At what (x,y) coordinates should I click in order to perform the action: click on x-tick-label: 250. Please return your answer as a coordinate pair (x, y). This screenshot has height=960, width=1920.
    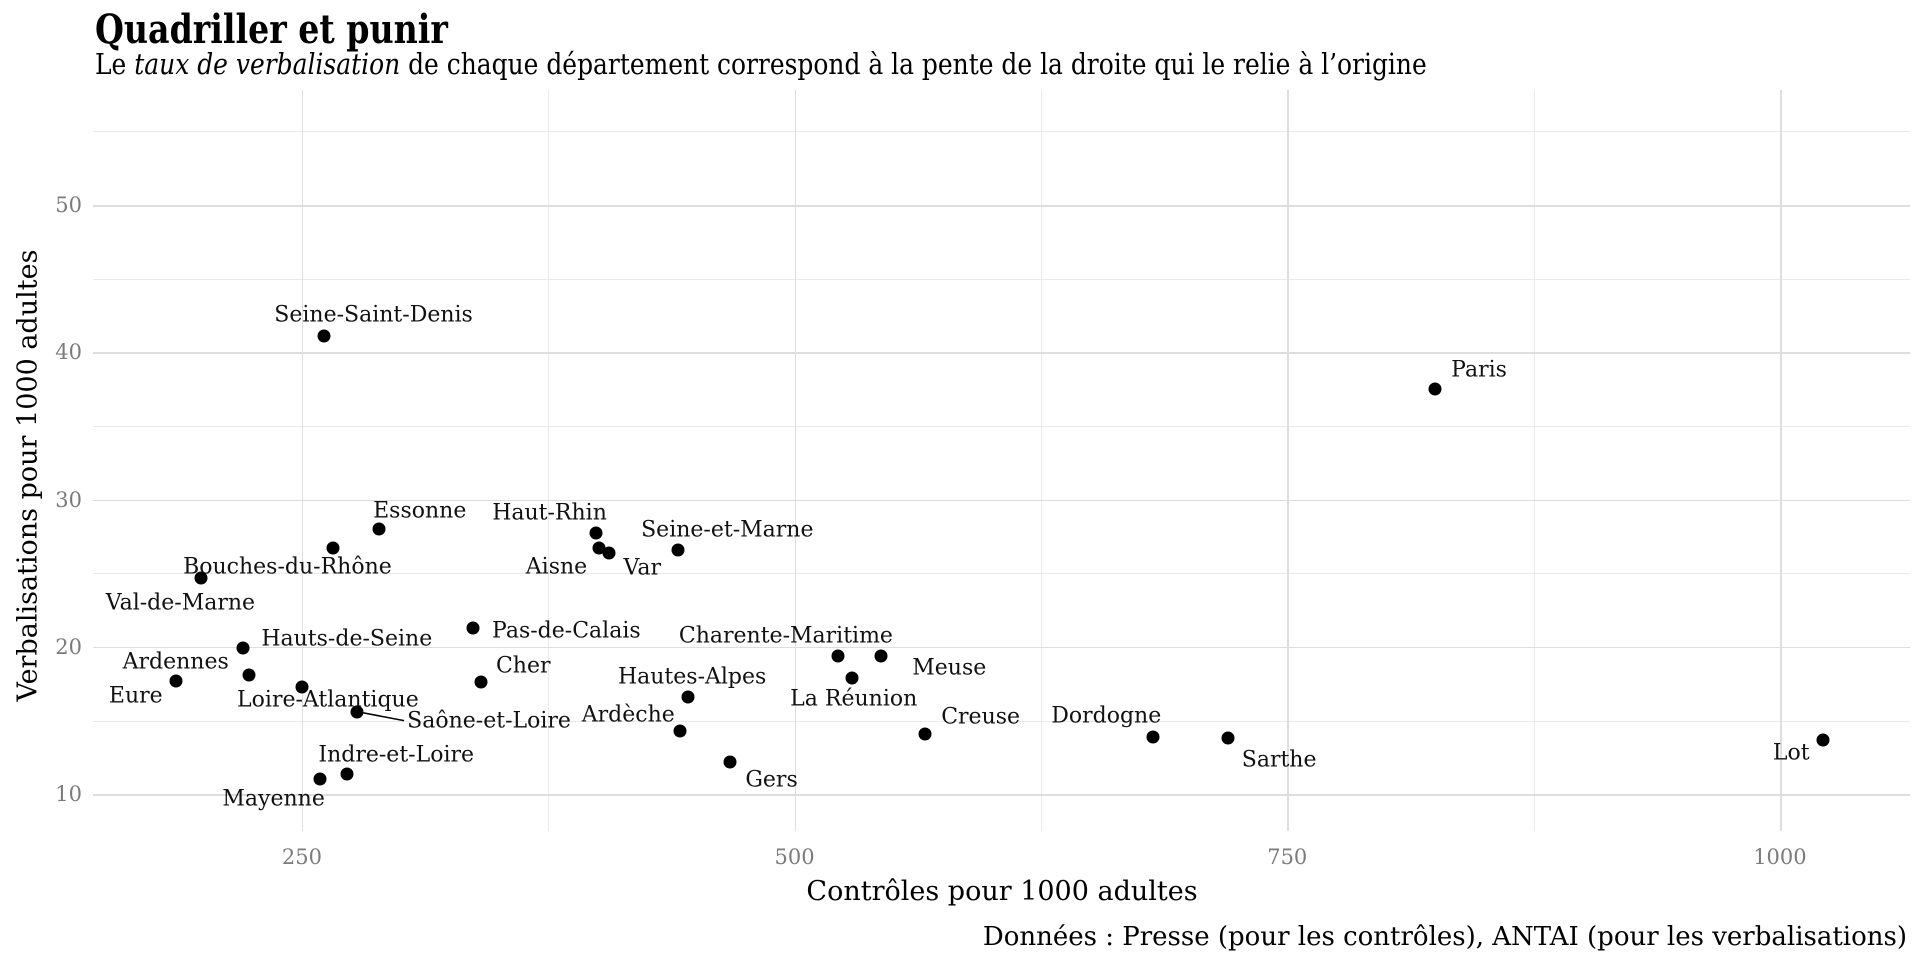
    Looking at the image, I should click on (301, 857).